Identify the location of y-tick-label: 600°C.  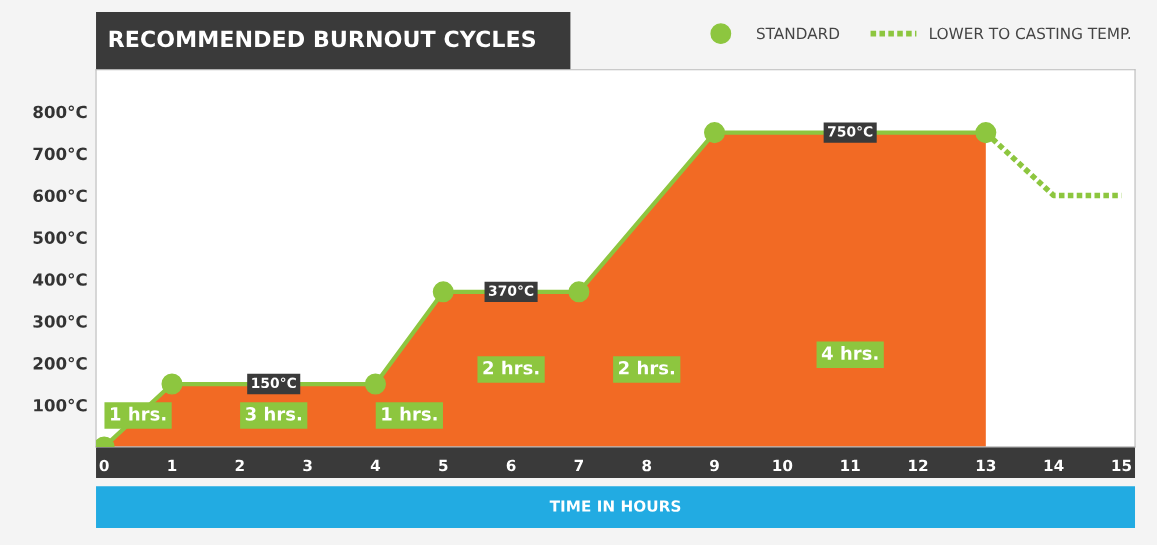
(60, 196).